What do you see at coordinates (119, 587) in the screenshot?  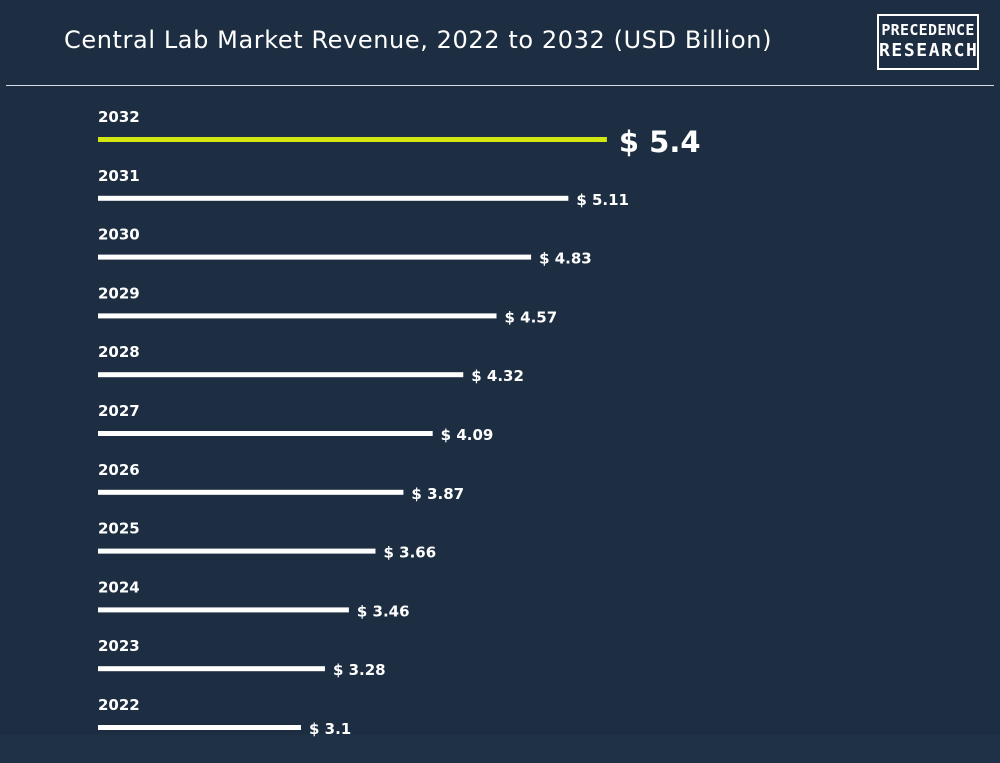 I see `year-label-2024: 2024` at bounding box center [119, 587].